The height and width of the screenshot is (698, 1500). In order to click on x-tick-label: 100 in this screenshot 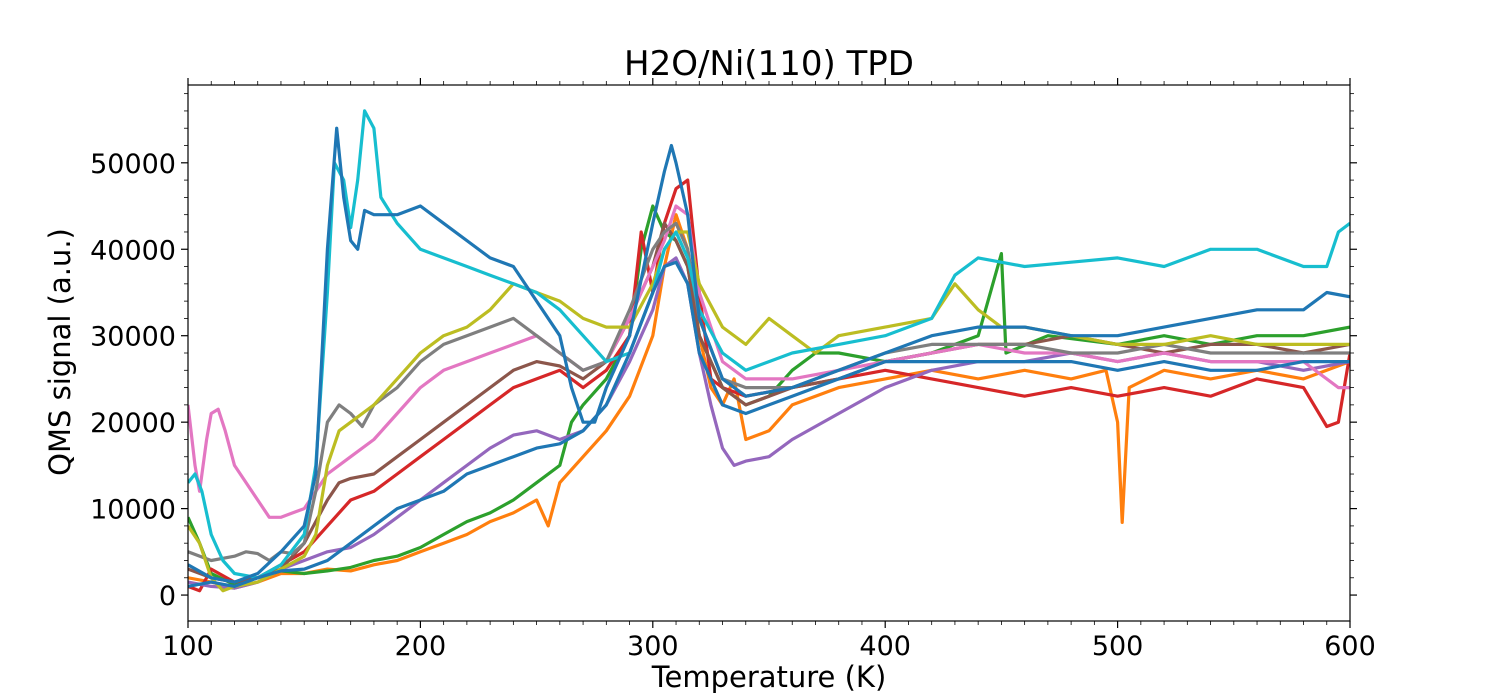, I will do `click(188, 646)`.